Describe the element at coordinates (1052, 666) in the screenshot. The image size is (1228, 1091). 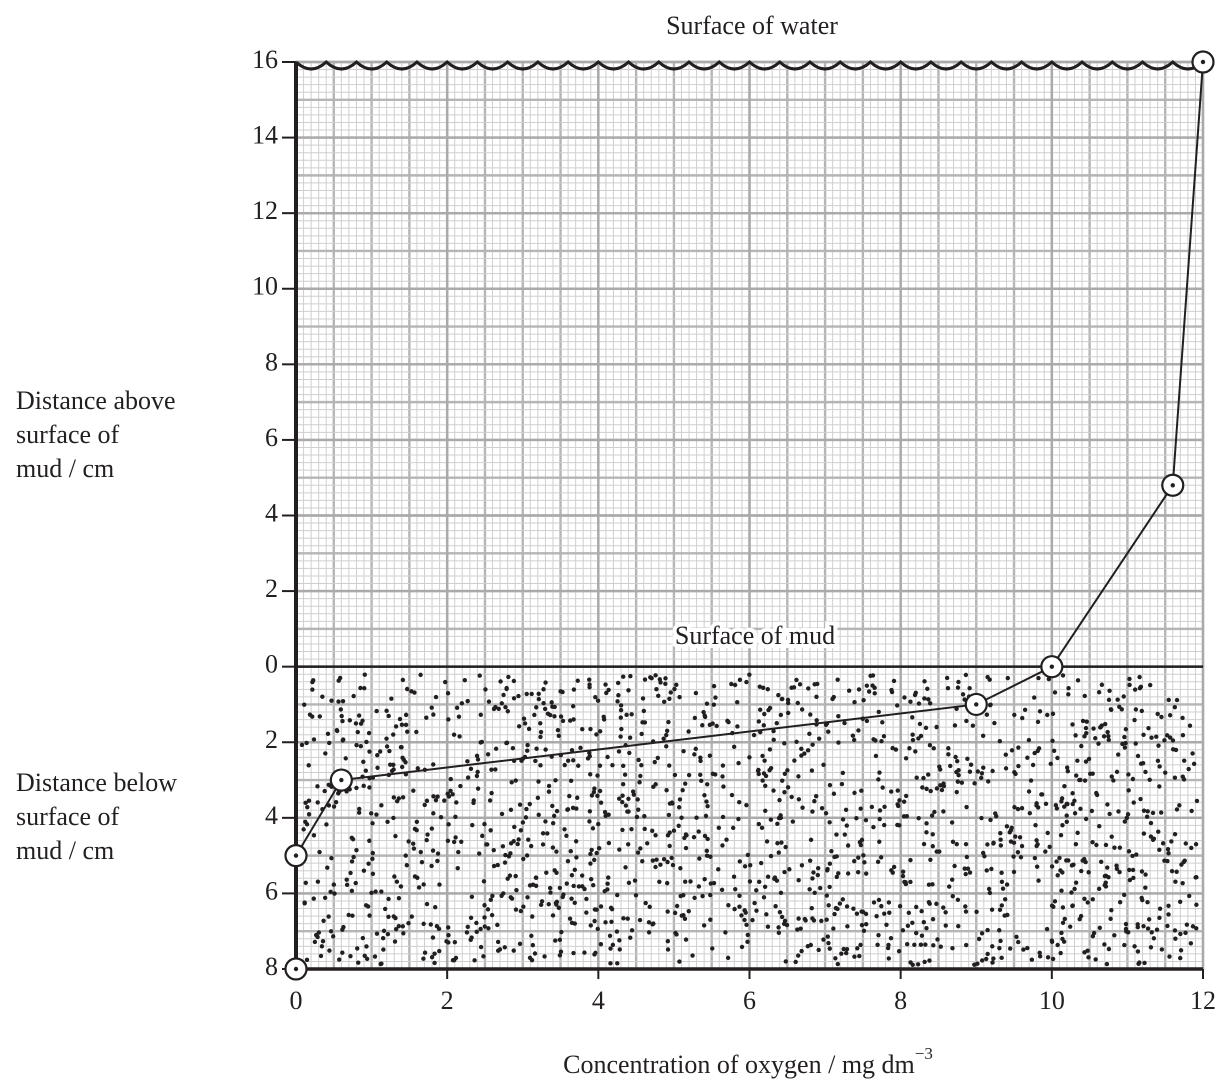
I see `data-point-center` at that location.